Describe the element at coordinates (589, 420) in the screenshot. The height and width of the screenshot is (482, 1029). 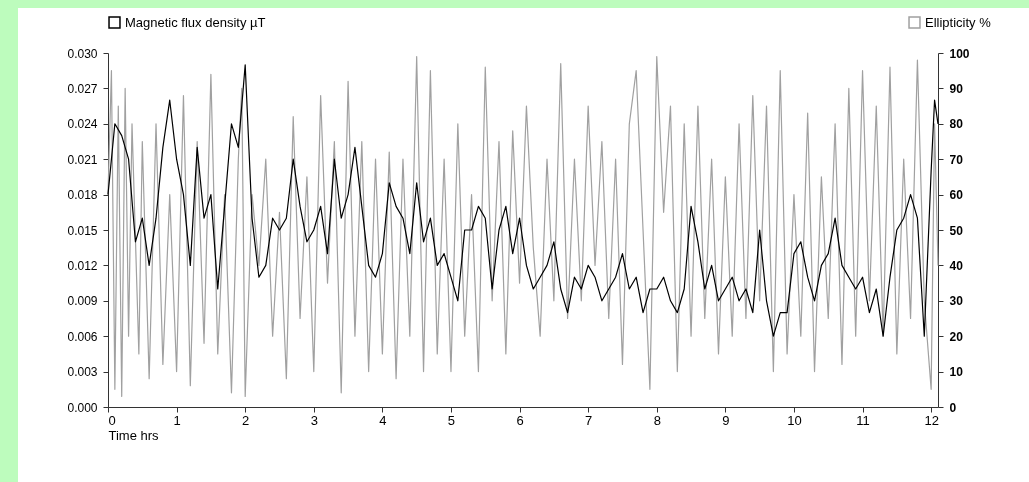
I see `x-tick-label: 7` at that location.